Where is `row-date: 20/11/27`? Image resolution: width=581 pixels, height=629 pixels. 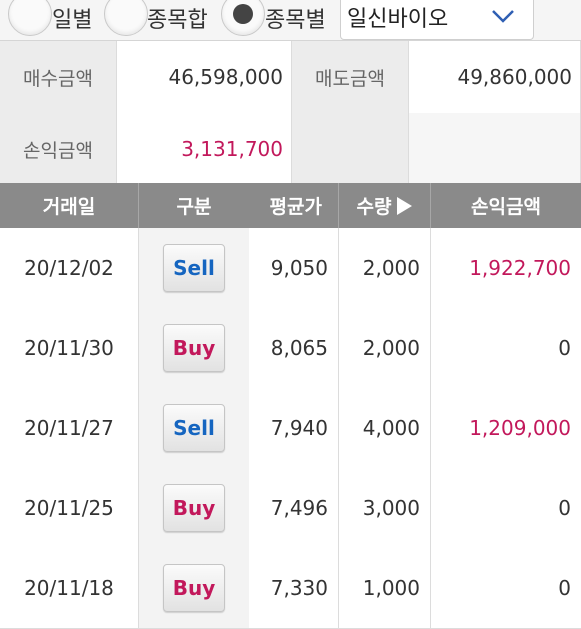 row-date: 20/11/27 is located at coordinates (69, 428).